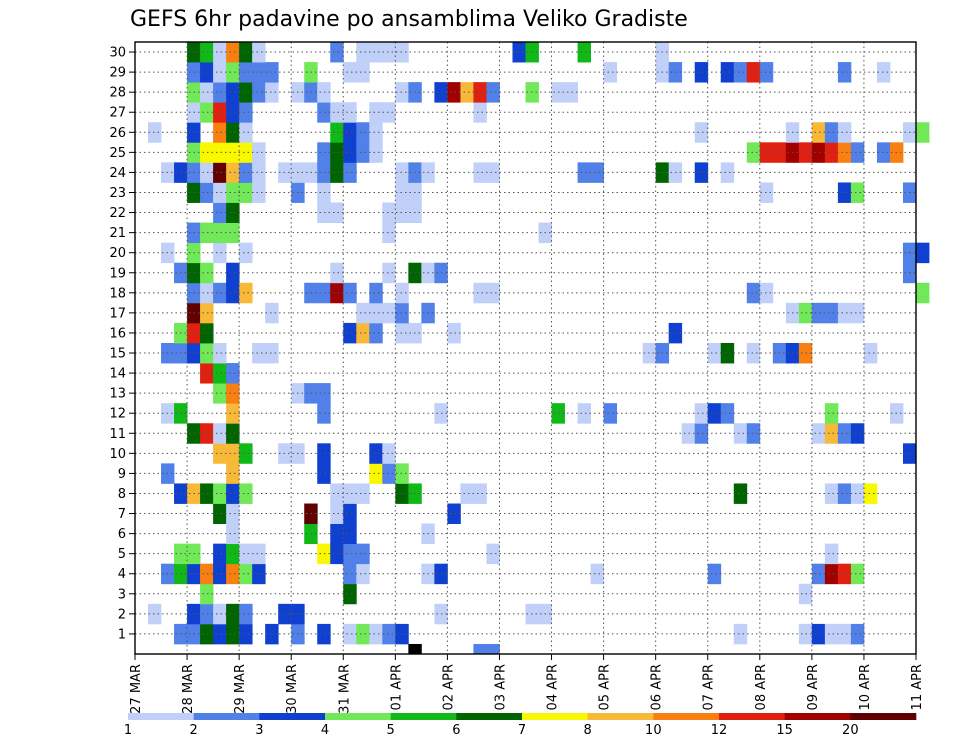 The image size is (960, 742). I want to click on x-tick-label: 04 APR, so click(553, 687).